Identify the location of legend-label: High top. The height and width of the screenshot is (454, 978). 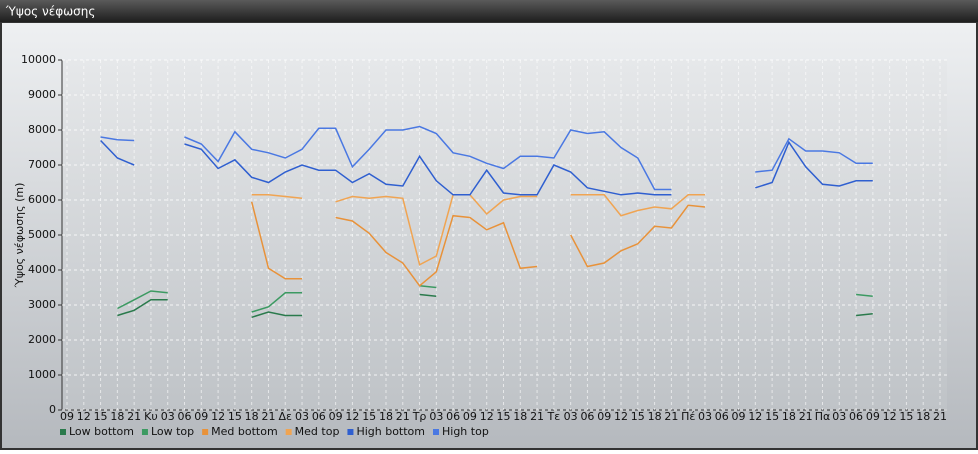
(465, 431).